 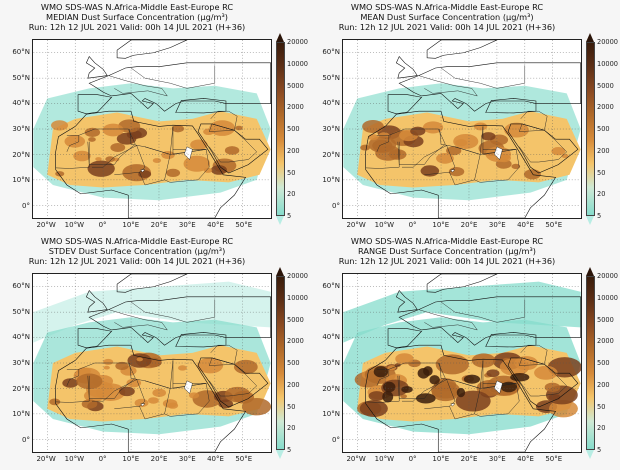 I want to click on dust-map-stdev, so click(x=152, y=363).